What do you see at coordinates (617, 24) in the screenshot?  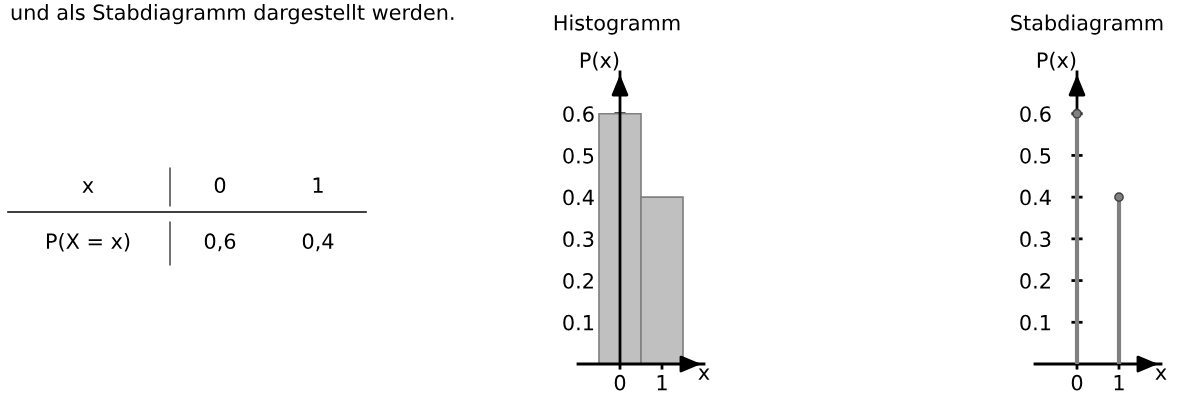 I see `chart-title: Histogramm` at bounding box center [617, 24].